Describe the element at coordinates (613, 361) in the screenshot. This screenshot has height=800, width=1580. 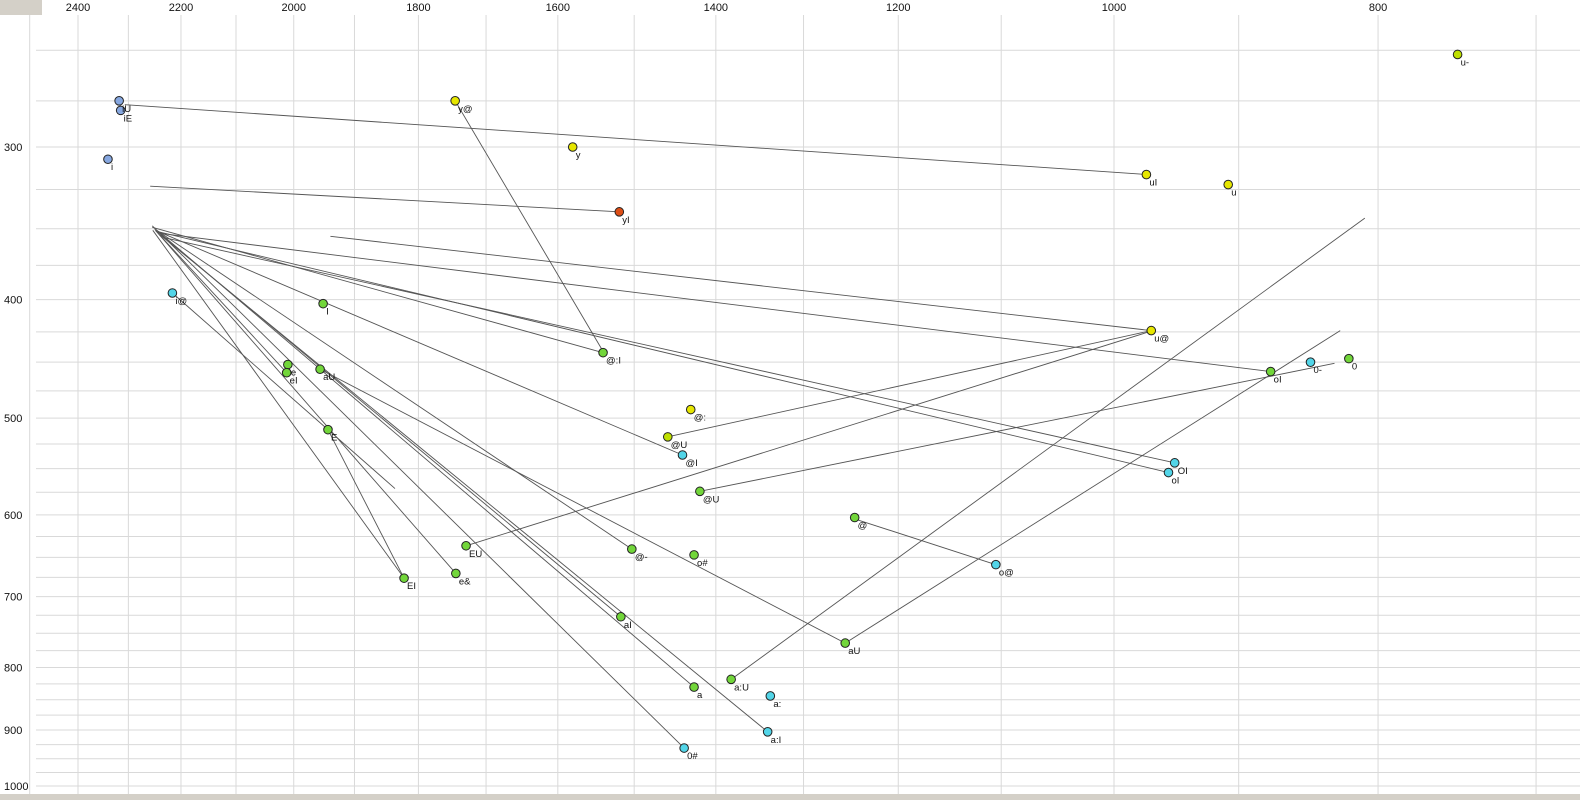
I see `point-label: @:I` at that location.